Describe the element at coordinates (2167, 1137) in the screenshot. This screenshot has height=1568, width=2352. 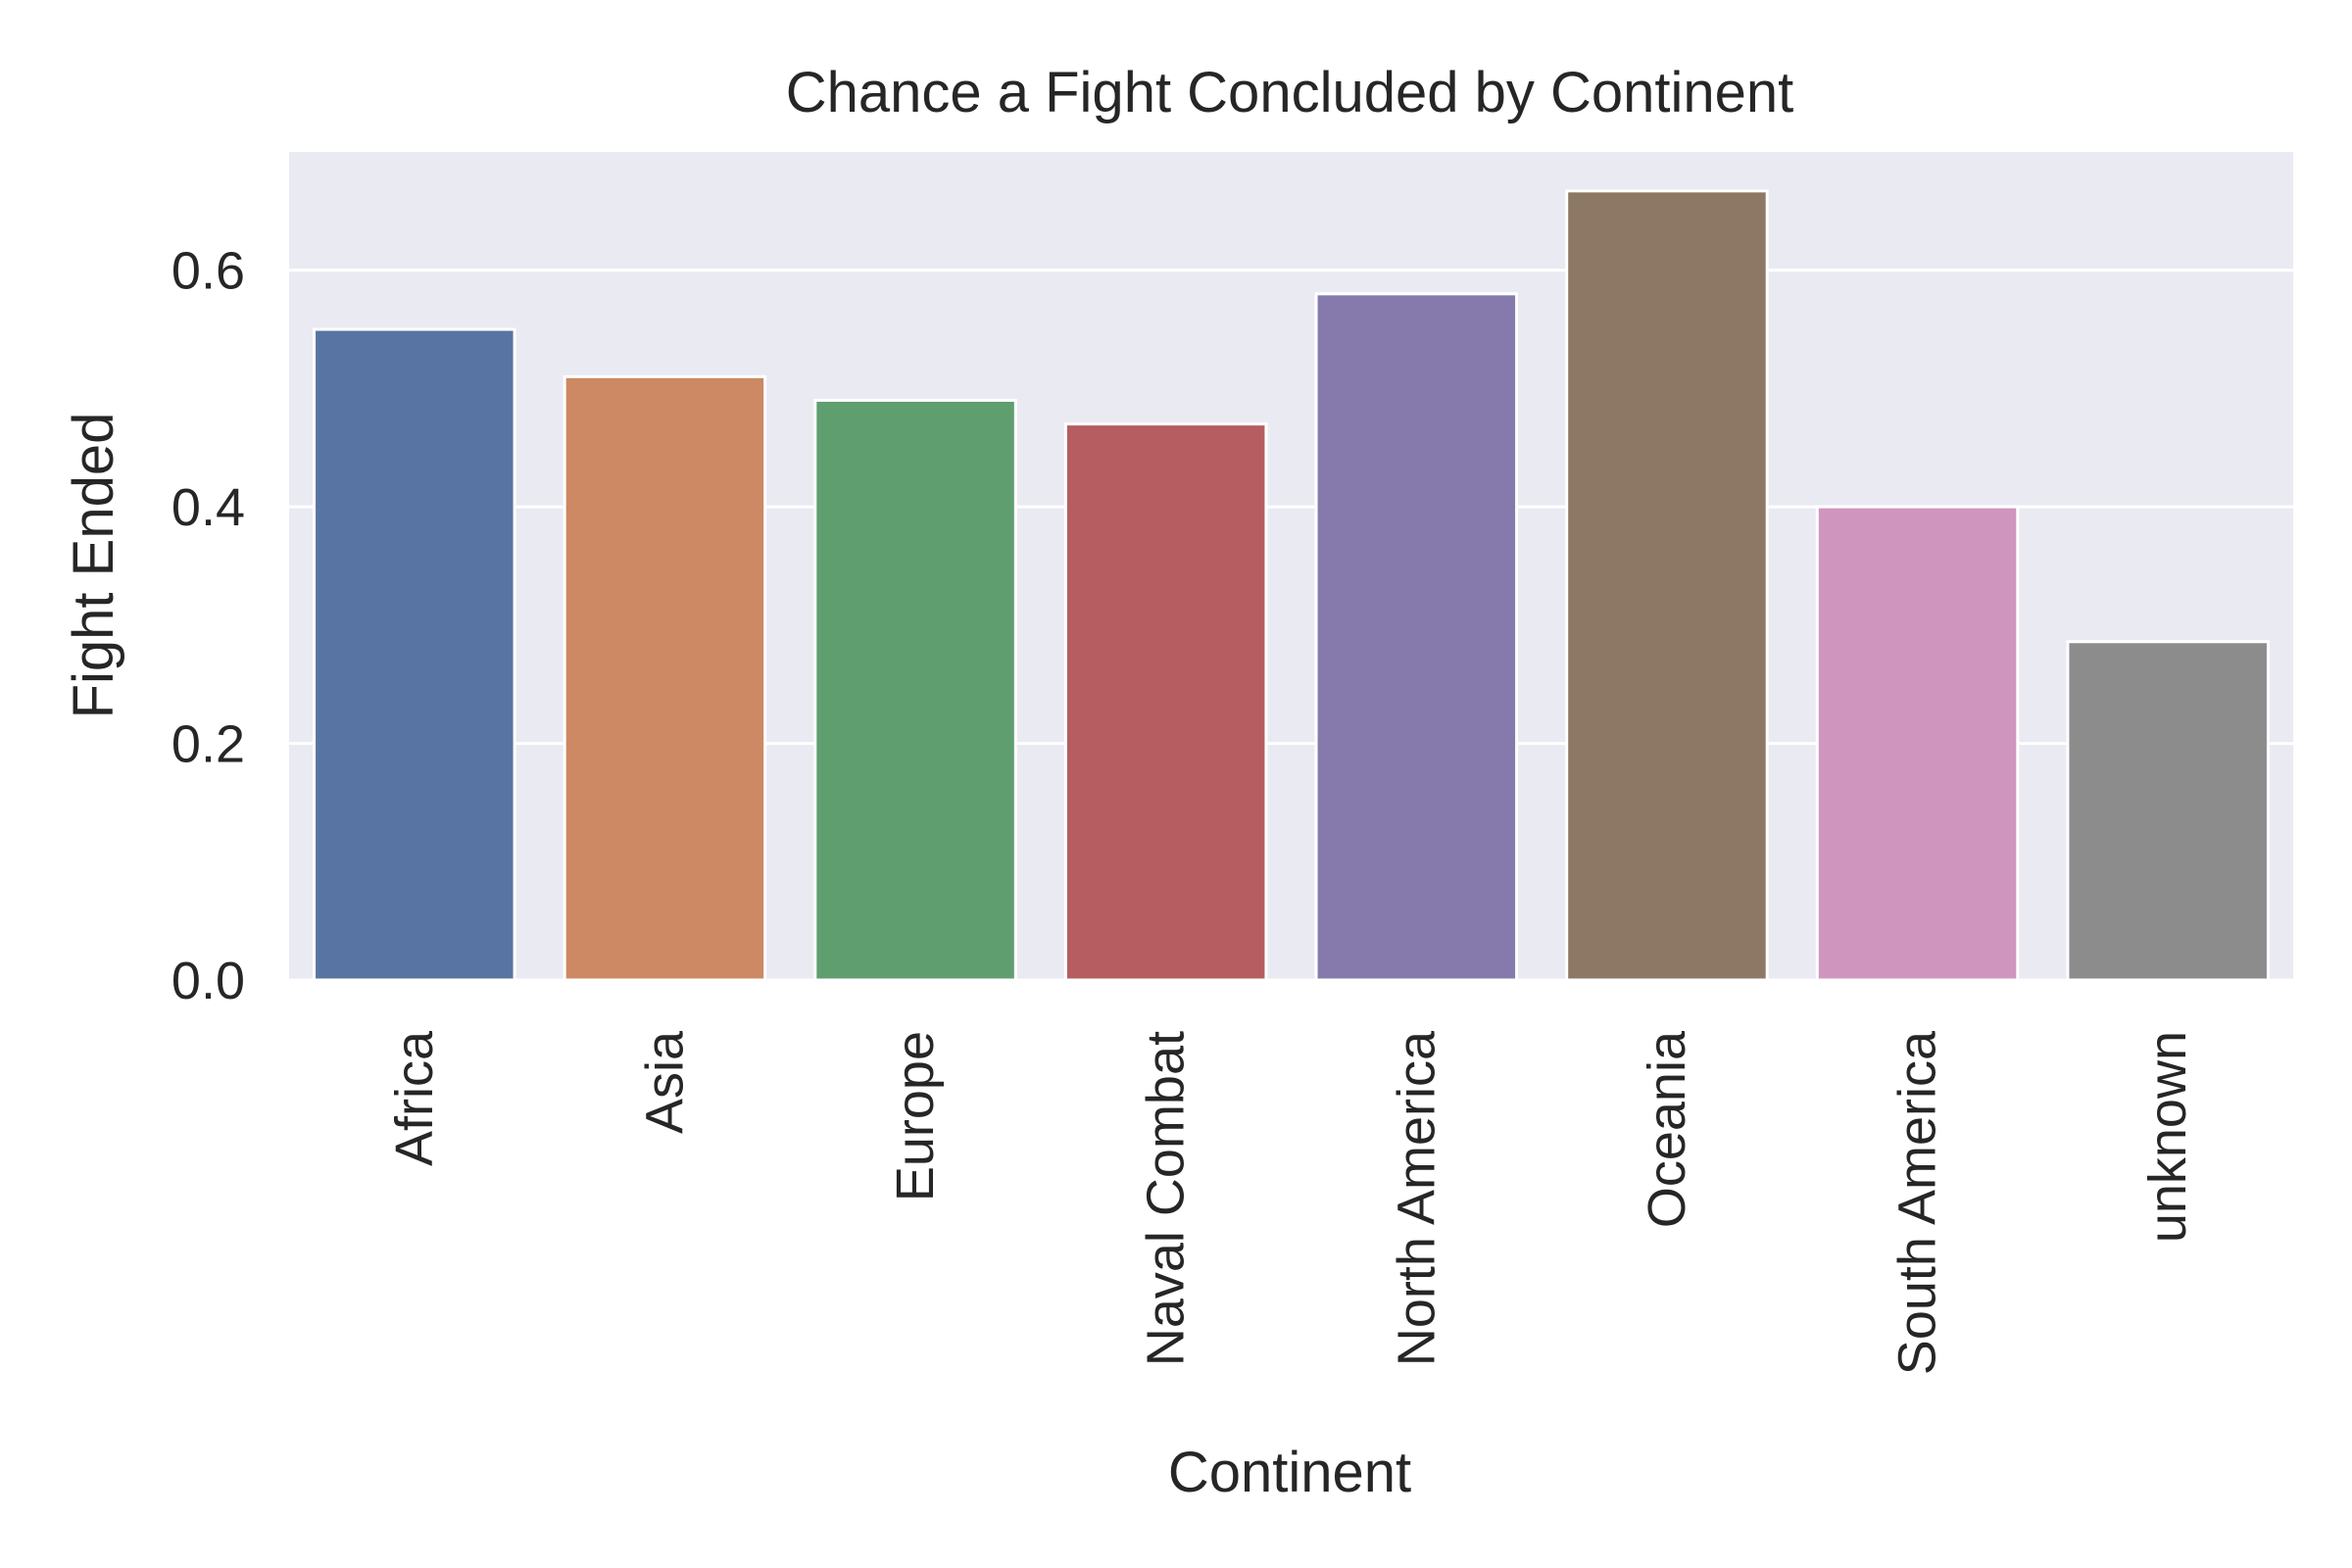
I see `x-tick-label: unknown` at that location.